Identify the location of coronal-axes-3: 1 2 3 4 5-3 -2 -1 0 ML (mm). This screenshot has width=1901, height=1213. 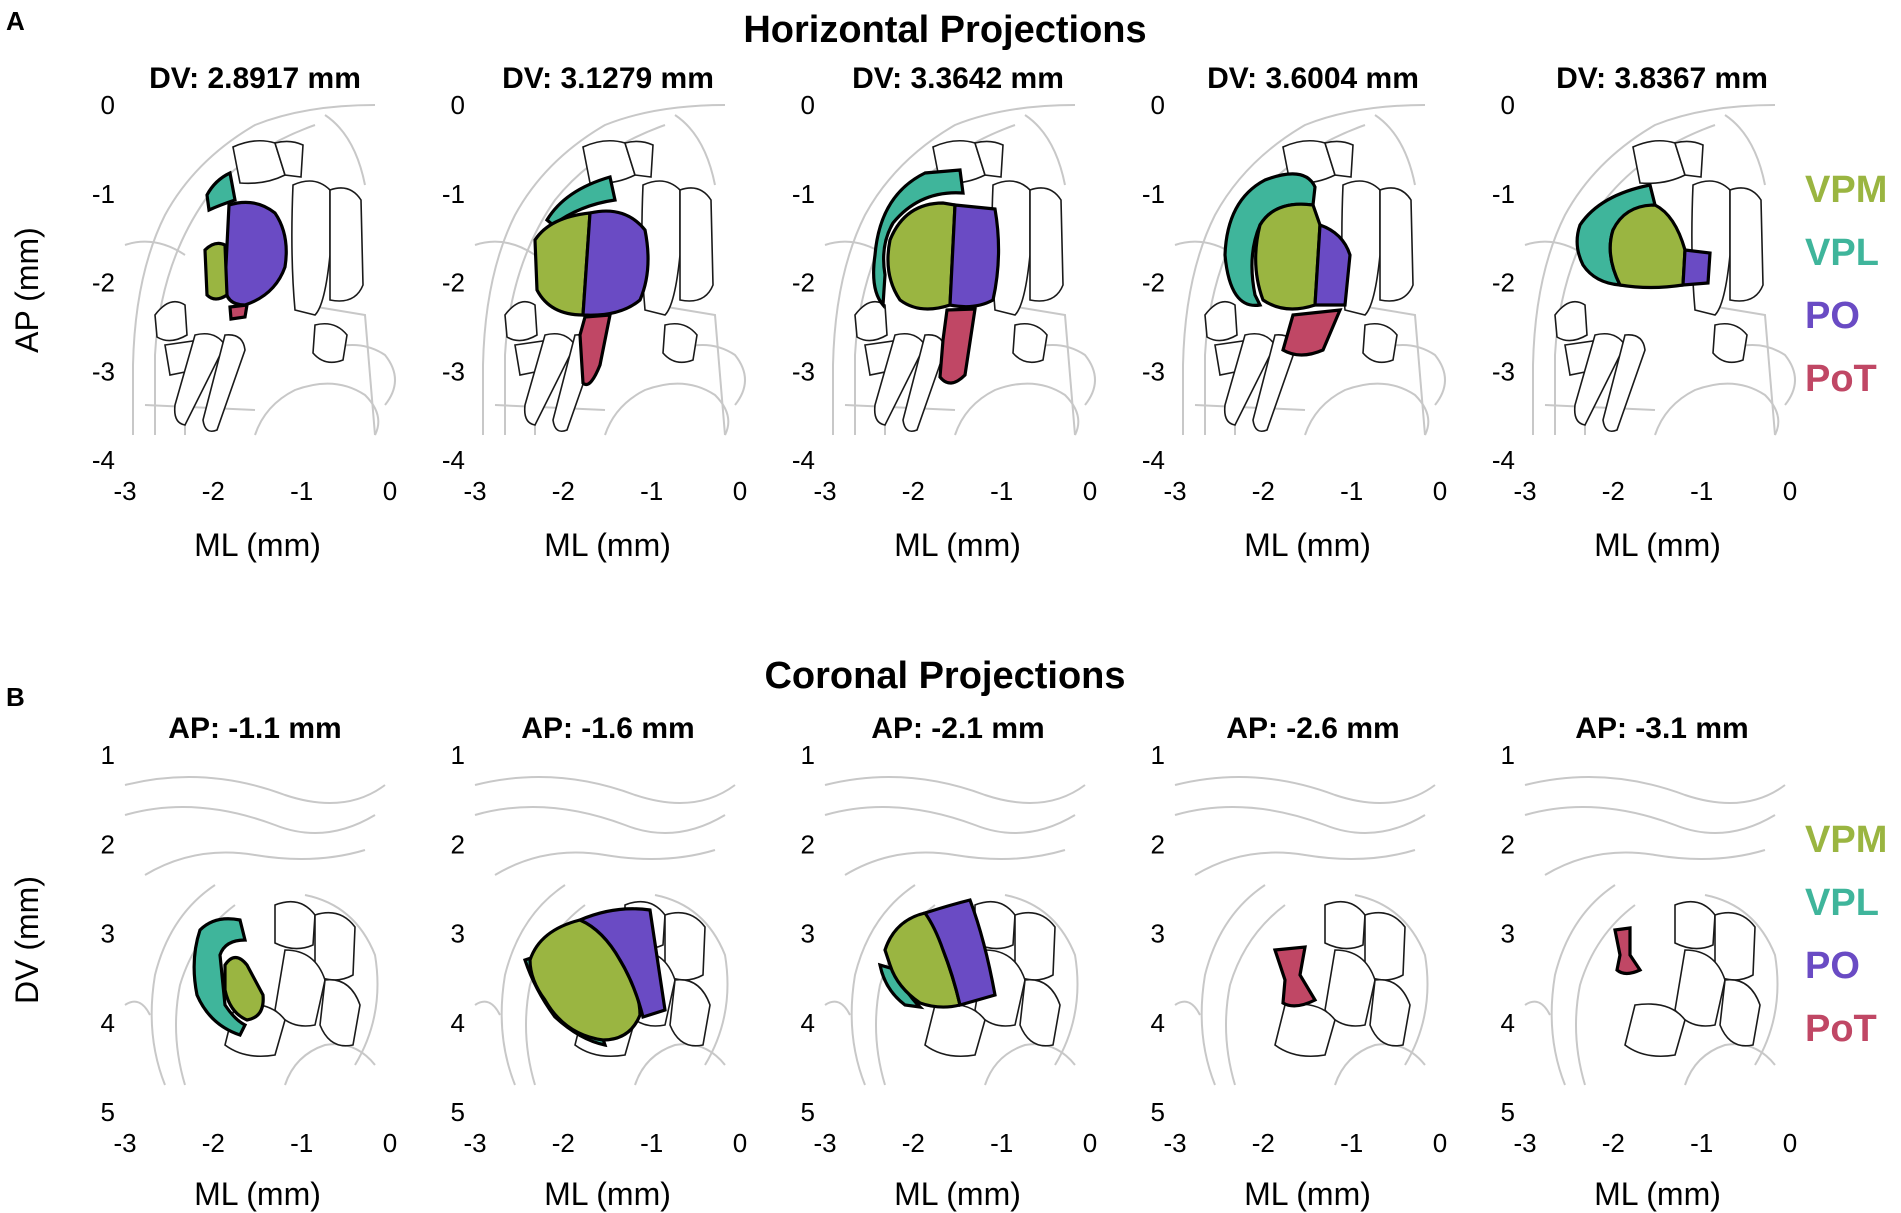
(949, 976).